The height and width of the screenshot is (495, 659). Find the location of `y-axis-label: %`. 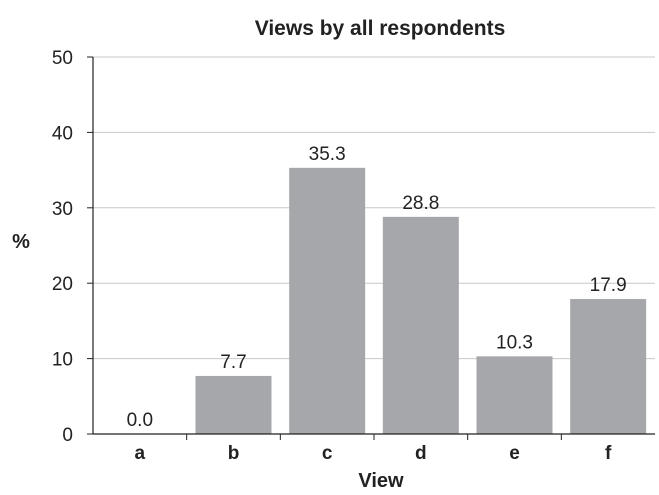

y-axis-label: % is located at coordinates (21, 242).